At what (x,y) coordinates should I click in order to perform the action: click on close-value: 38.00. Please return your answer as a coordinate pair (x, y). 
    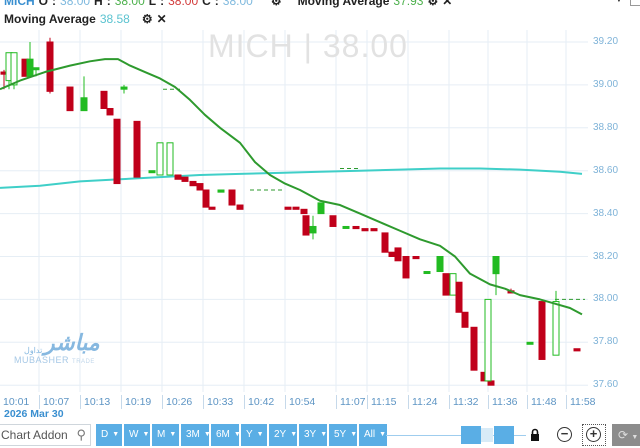
    Looking at the image, I should click on (237, 4).